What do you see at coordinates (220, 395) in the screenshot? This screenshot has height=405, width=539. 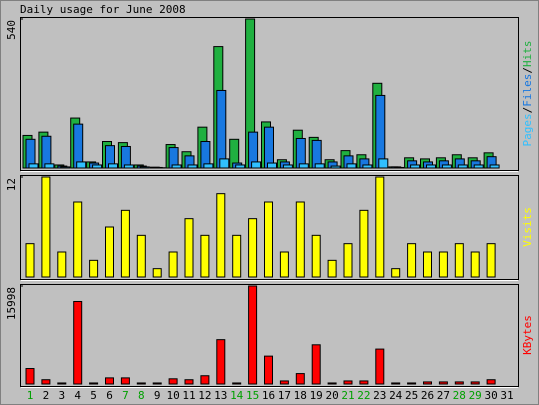 I see `x-tick-label: 13` at bounding box center [220, 395].